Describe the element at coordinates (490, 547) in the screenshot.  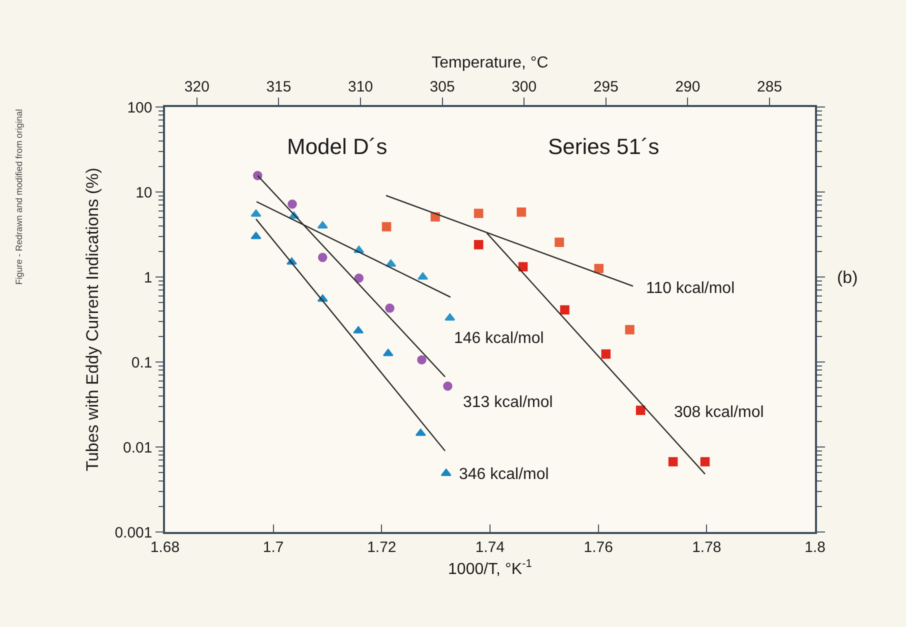
I see `x-tick-label: 1.74` at that location.